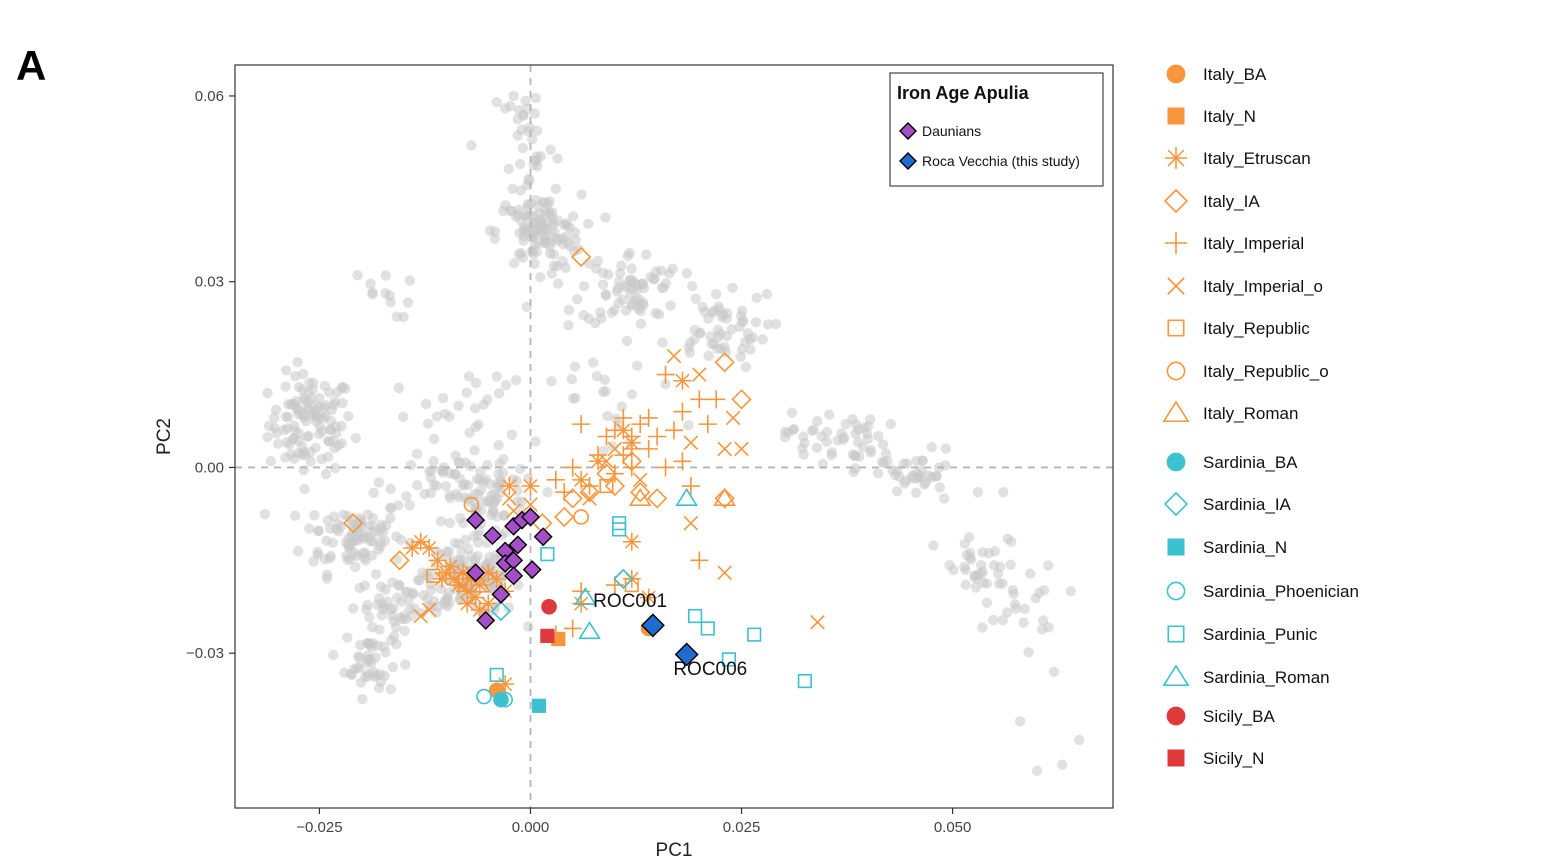 This screenshot has width=1558, height=860. I want to click on x-tick-label: 0.050, so click(953, 827).